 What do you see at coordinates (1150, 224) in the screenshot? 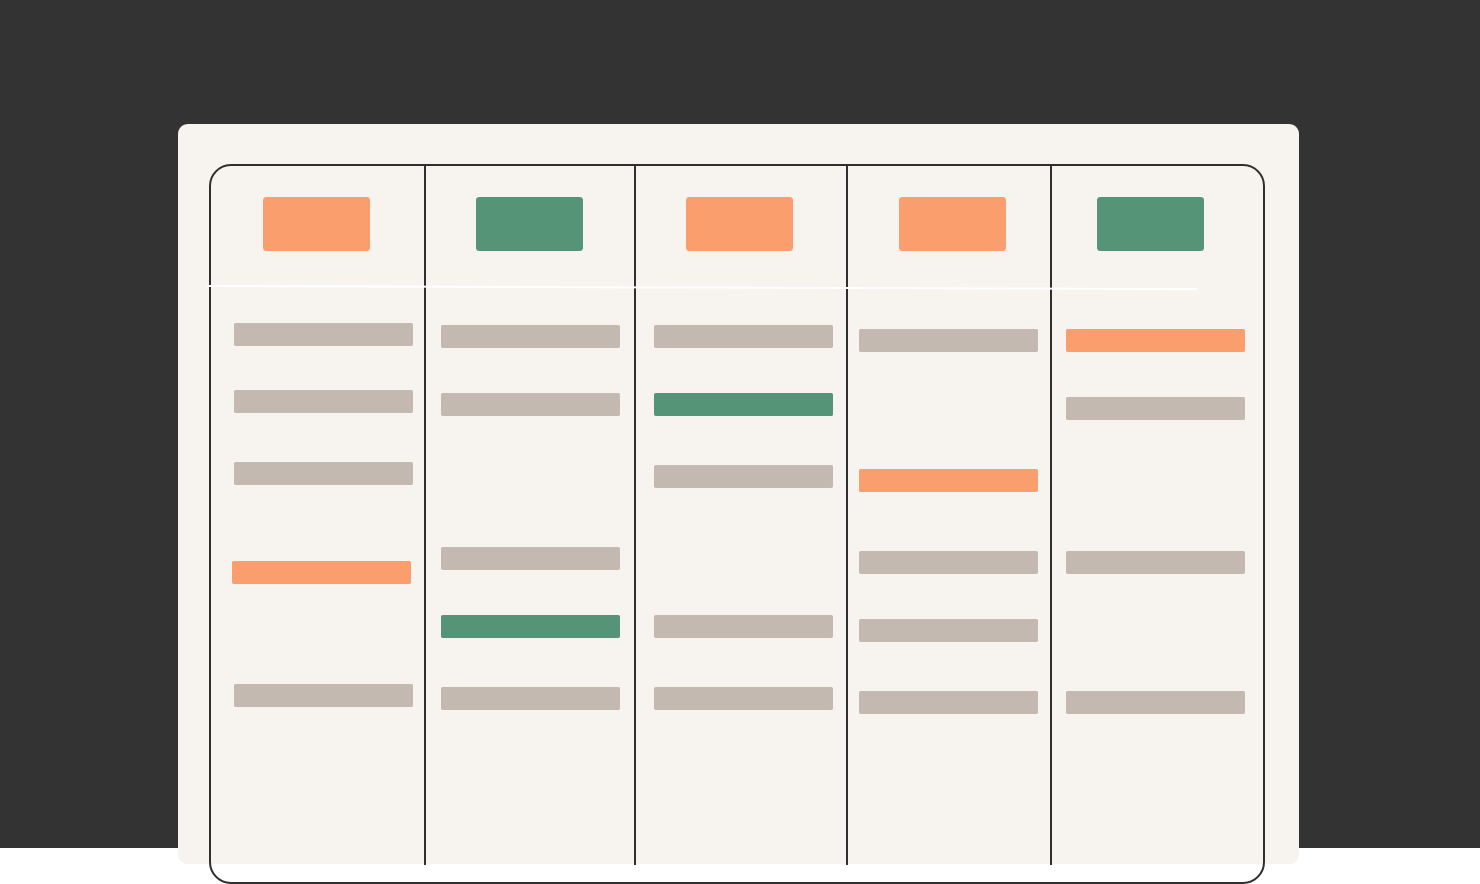
I see `column-5-header-tag` at bounding box center [1150, 224].